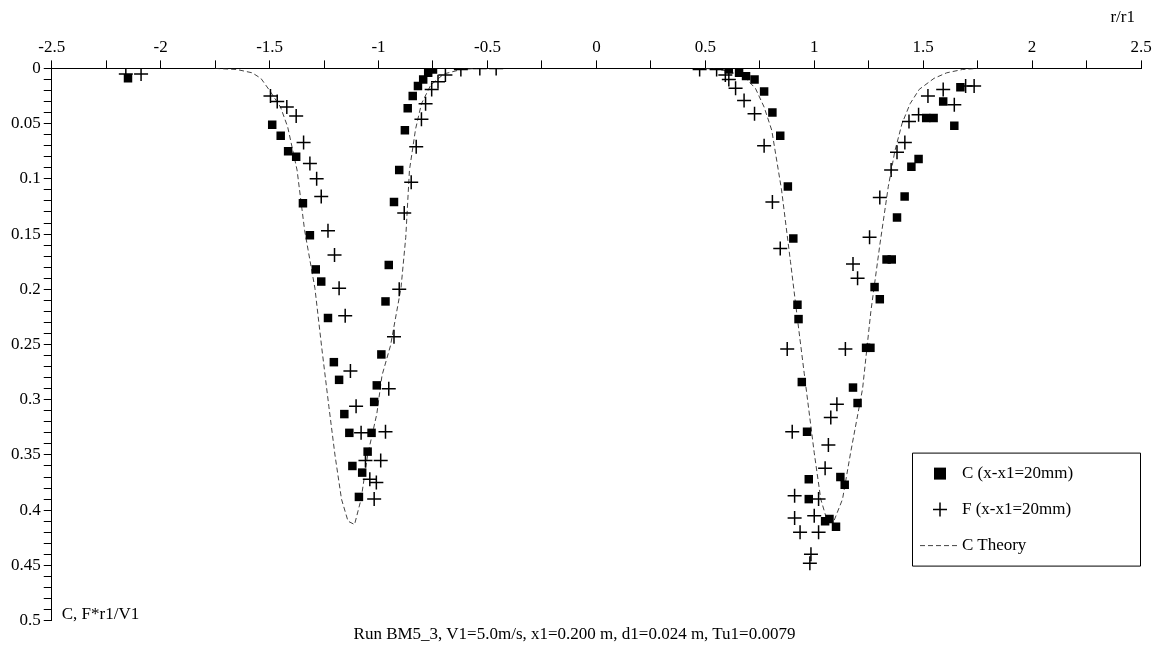 The width and height of the screenshot is (1171, 649). Describe the element at coordinates (487, 46) in the screenshot. I see `x-tick-label: -0.5` at that location.